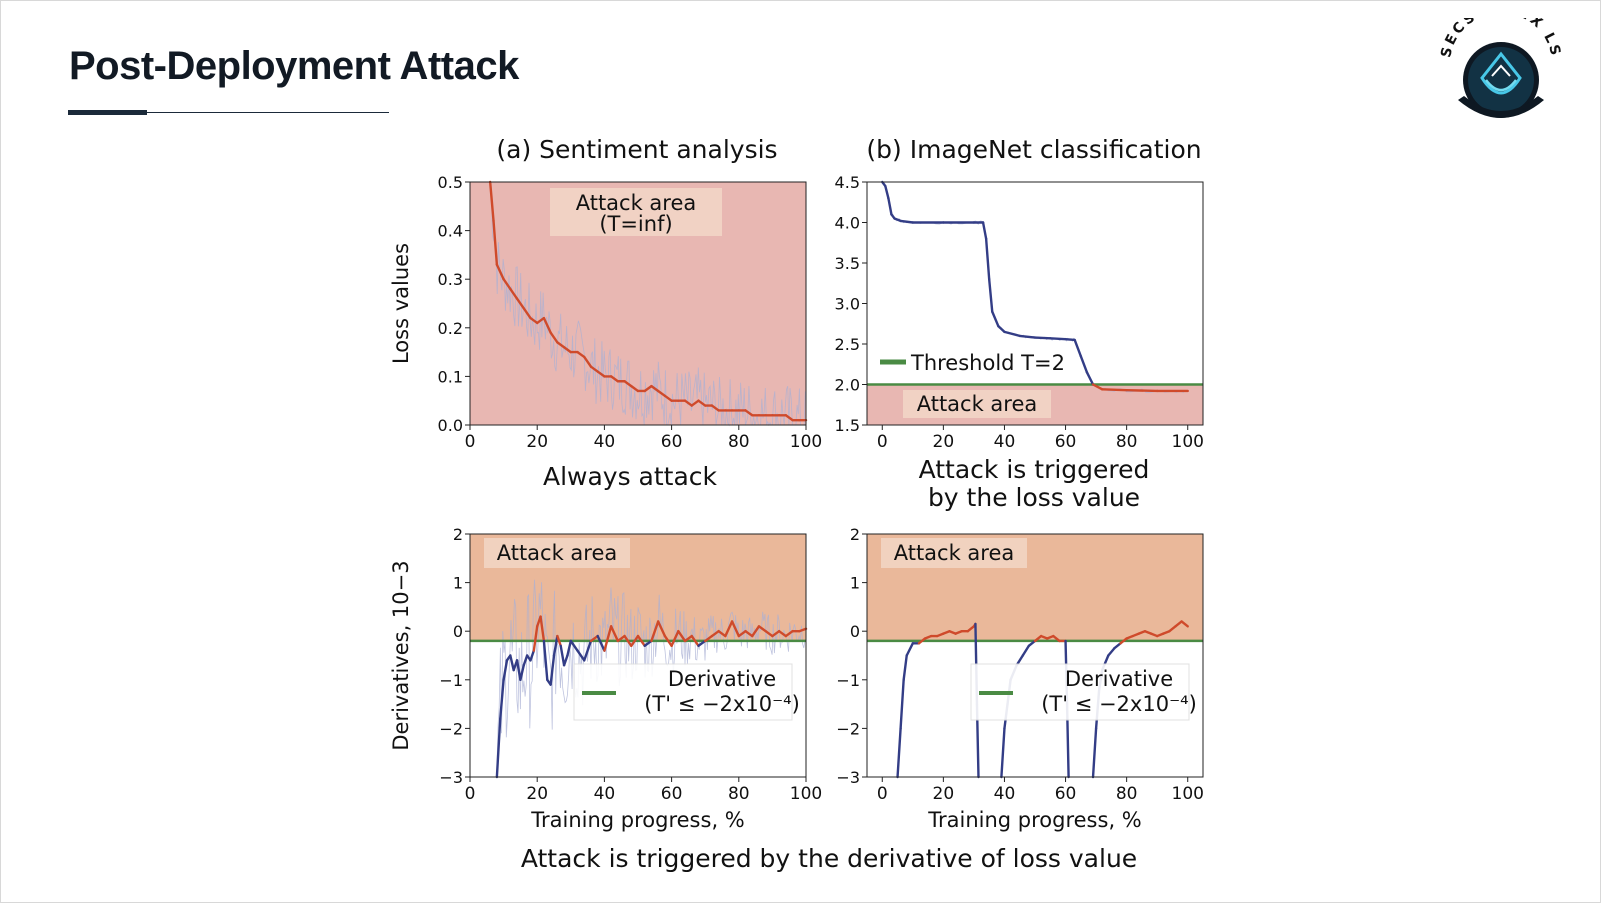 The width and height of the screenshot is (1601, 903). What do you see at coordinates (1499, 68) in the screenshot?
I see `brand-logo: SECSURENX LS` at bounding box center [1499, 68].